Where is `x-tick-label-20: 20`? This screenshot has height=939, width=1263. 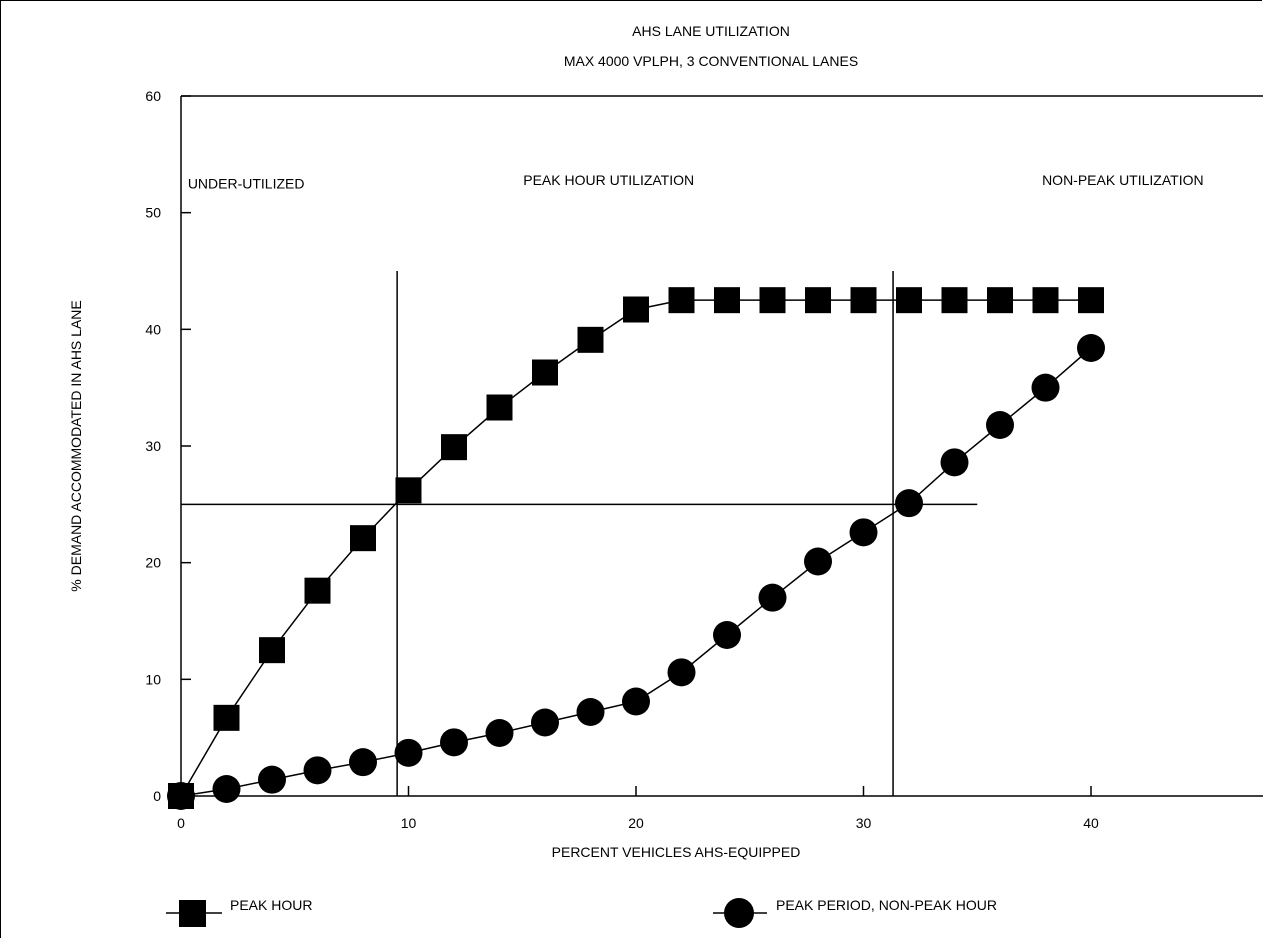 x-tick-label-20: 20 is located at coordinates (636, 823).